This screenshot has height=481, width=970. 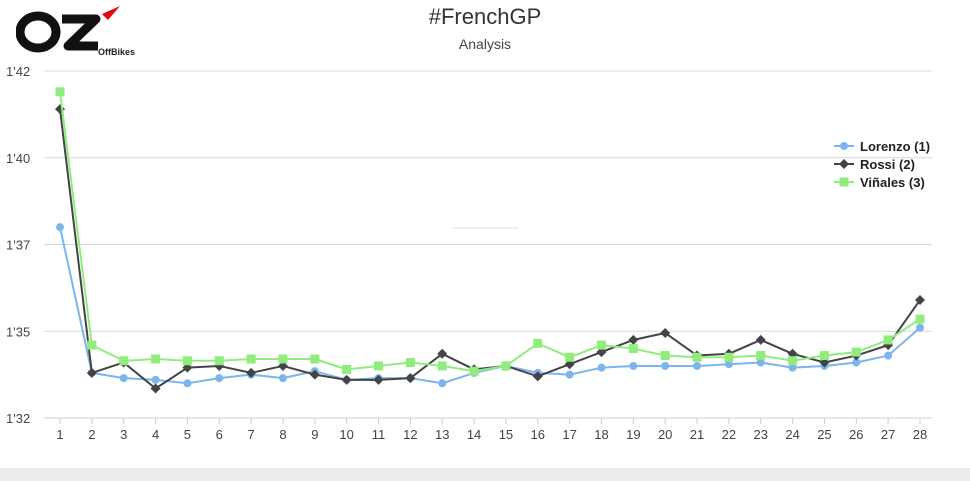 What do you see at coordinates (882, 146) in the screenshot?
I see `legend-item: Lorenzo (1)` at bounding box center [882, 146].